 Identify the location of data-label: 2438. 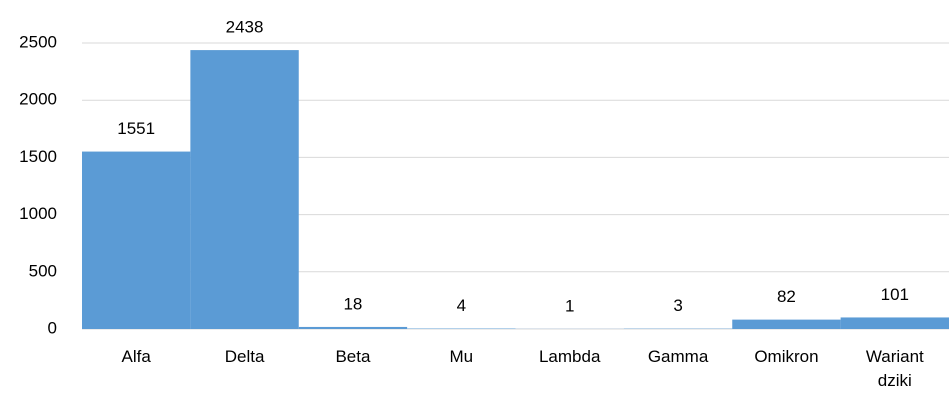
(245, 27).